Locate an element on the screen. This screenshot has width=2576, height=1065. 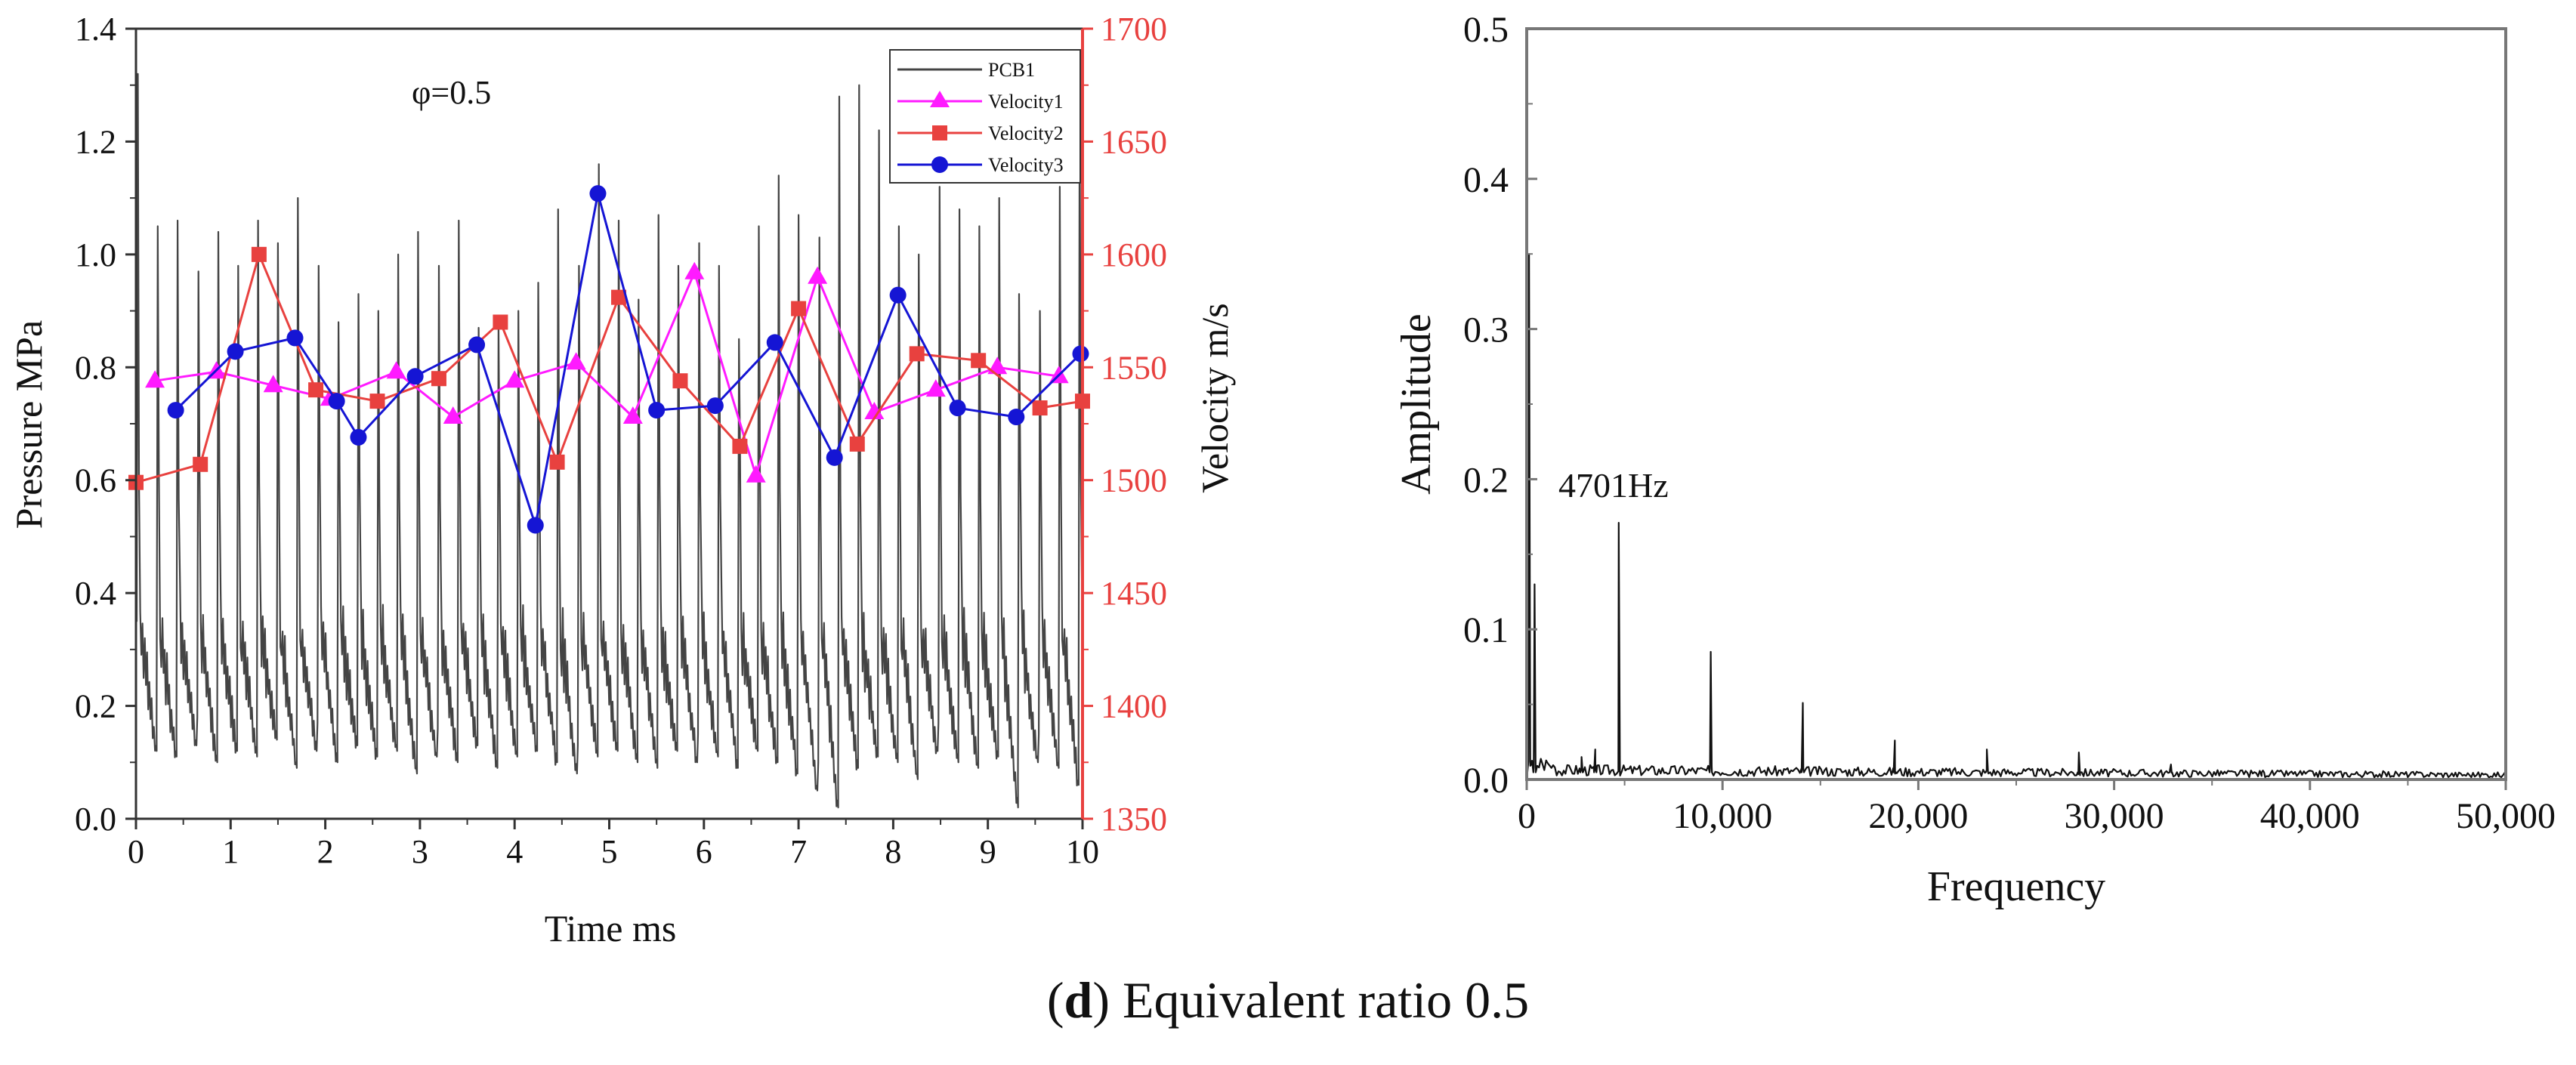
y-tick-label: 0.0 is located at coordinates (95, 819).